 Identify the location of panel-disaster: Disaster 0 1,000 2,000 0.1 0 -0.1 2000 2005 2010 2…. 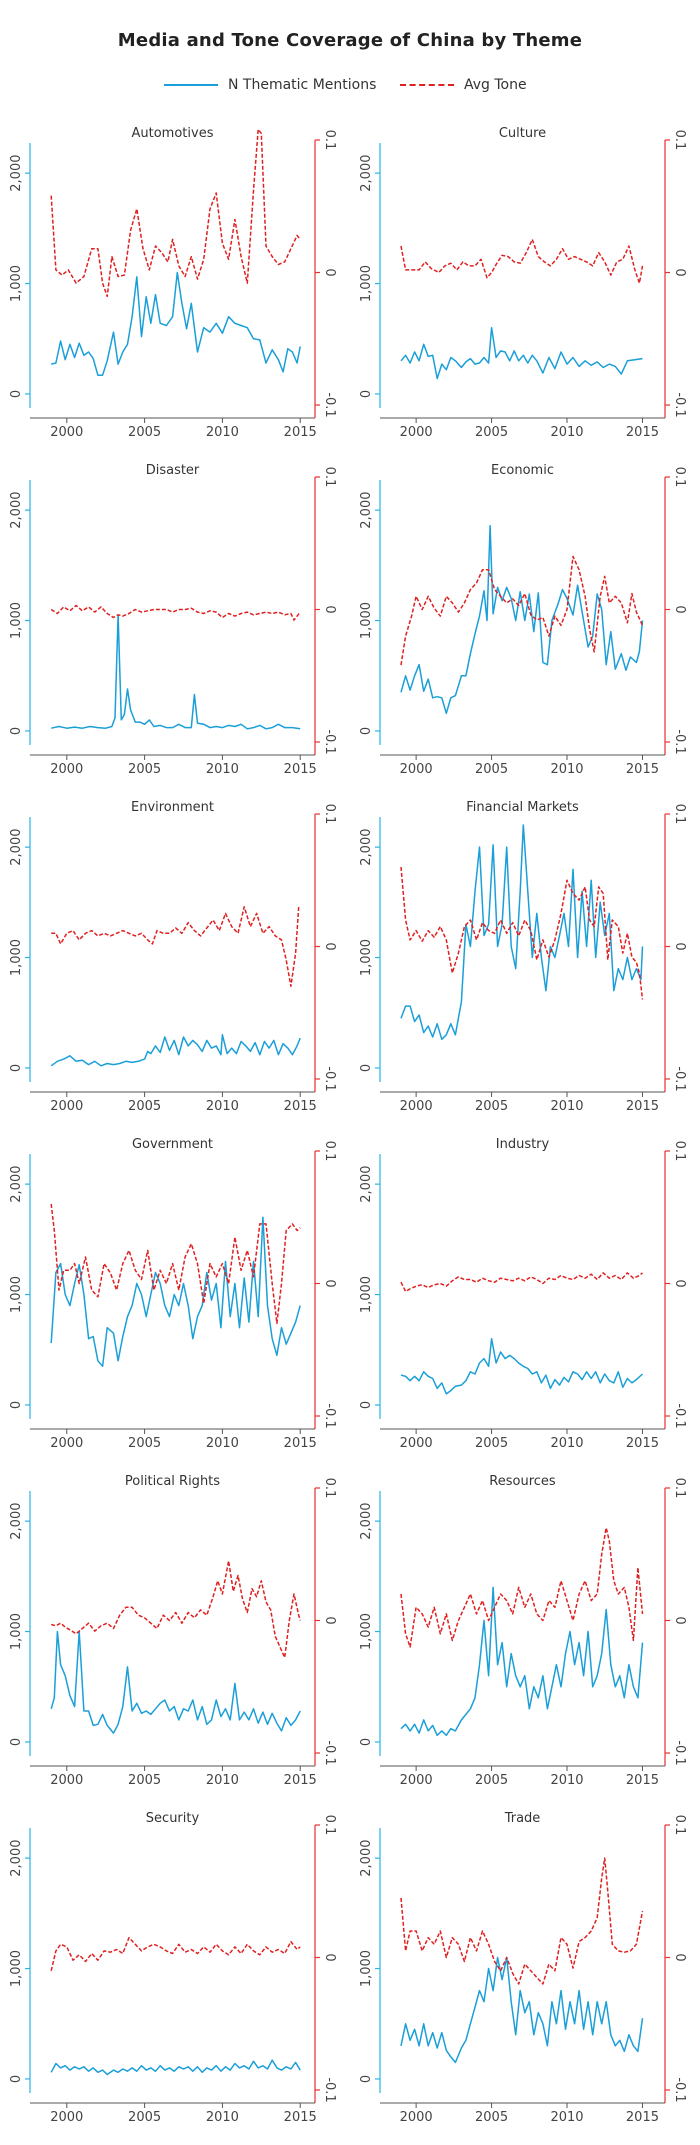
(173, 620).